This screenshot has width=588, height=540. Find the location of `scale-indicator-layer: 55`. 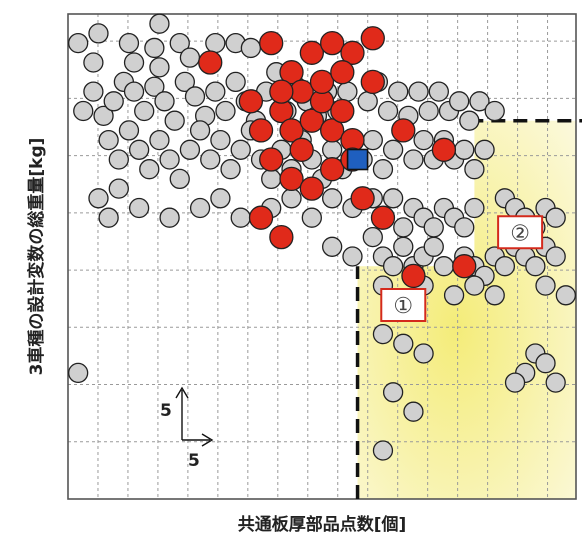

scale-indicator-layer: 55 is located at coordinates (187, 428).